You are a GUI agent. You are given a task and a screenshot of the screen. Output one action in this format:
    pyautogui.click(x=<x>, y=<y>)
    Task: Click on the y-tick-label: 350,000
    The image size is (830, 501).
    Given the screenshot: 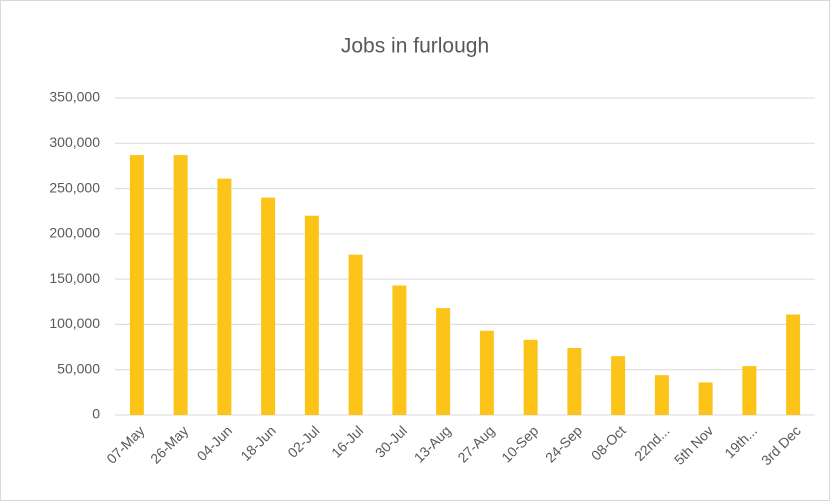 What is the action you would take?
    pyautogui.click(x=74, y=97)
    